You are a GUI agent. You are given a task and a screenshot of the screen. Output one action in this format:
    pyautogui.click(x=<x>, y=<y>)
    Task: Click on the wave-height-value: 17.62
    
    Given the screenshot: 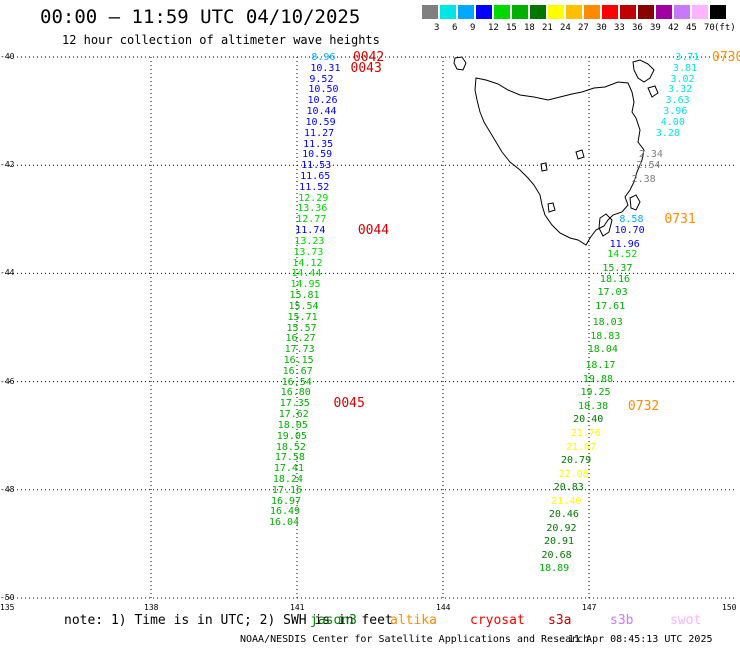 What is the action you would take?
    pyautogui.click(x=293, y=415)
    